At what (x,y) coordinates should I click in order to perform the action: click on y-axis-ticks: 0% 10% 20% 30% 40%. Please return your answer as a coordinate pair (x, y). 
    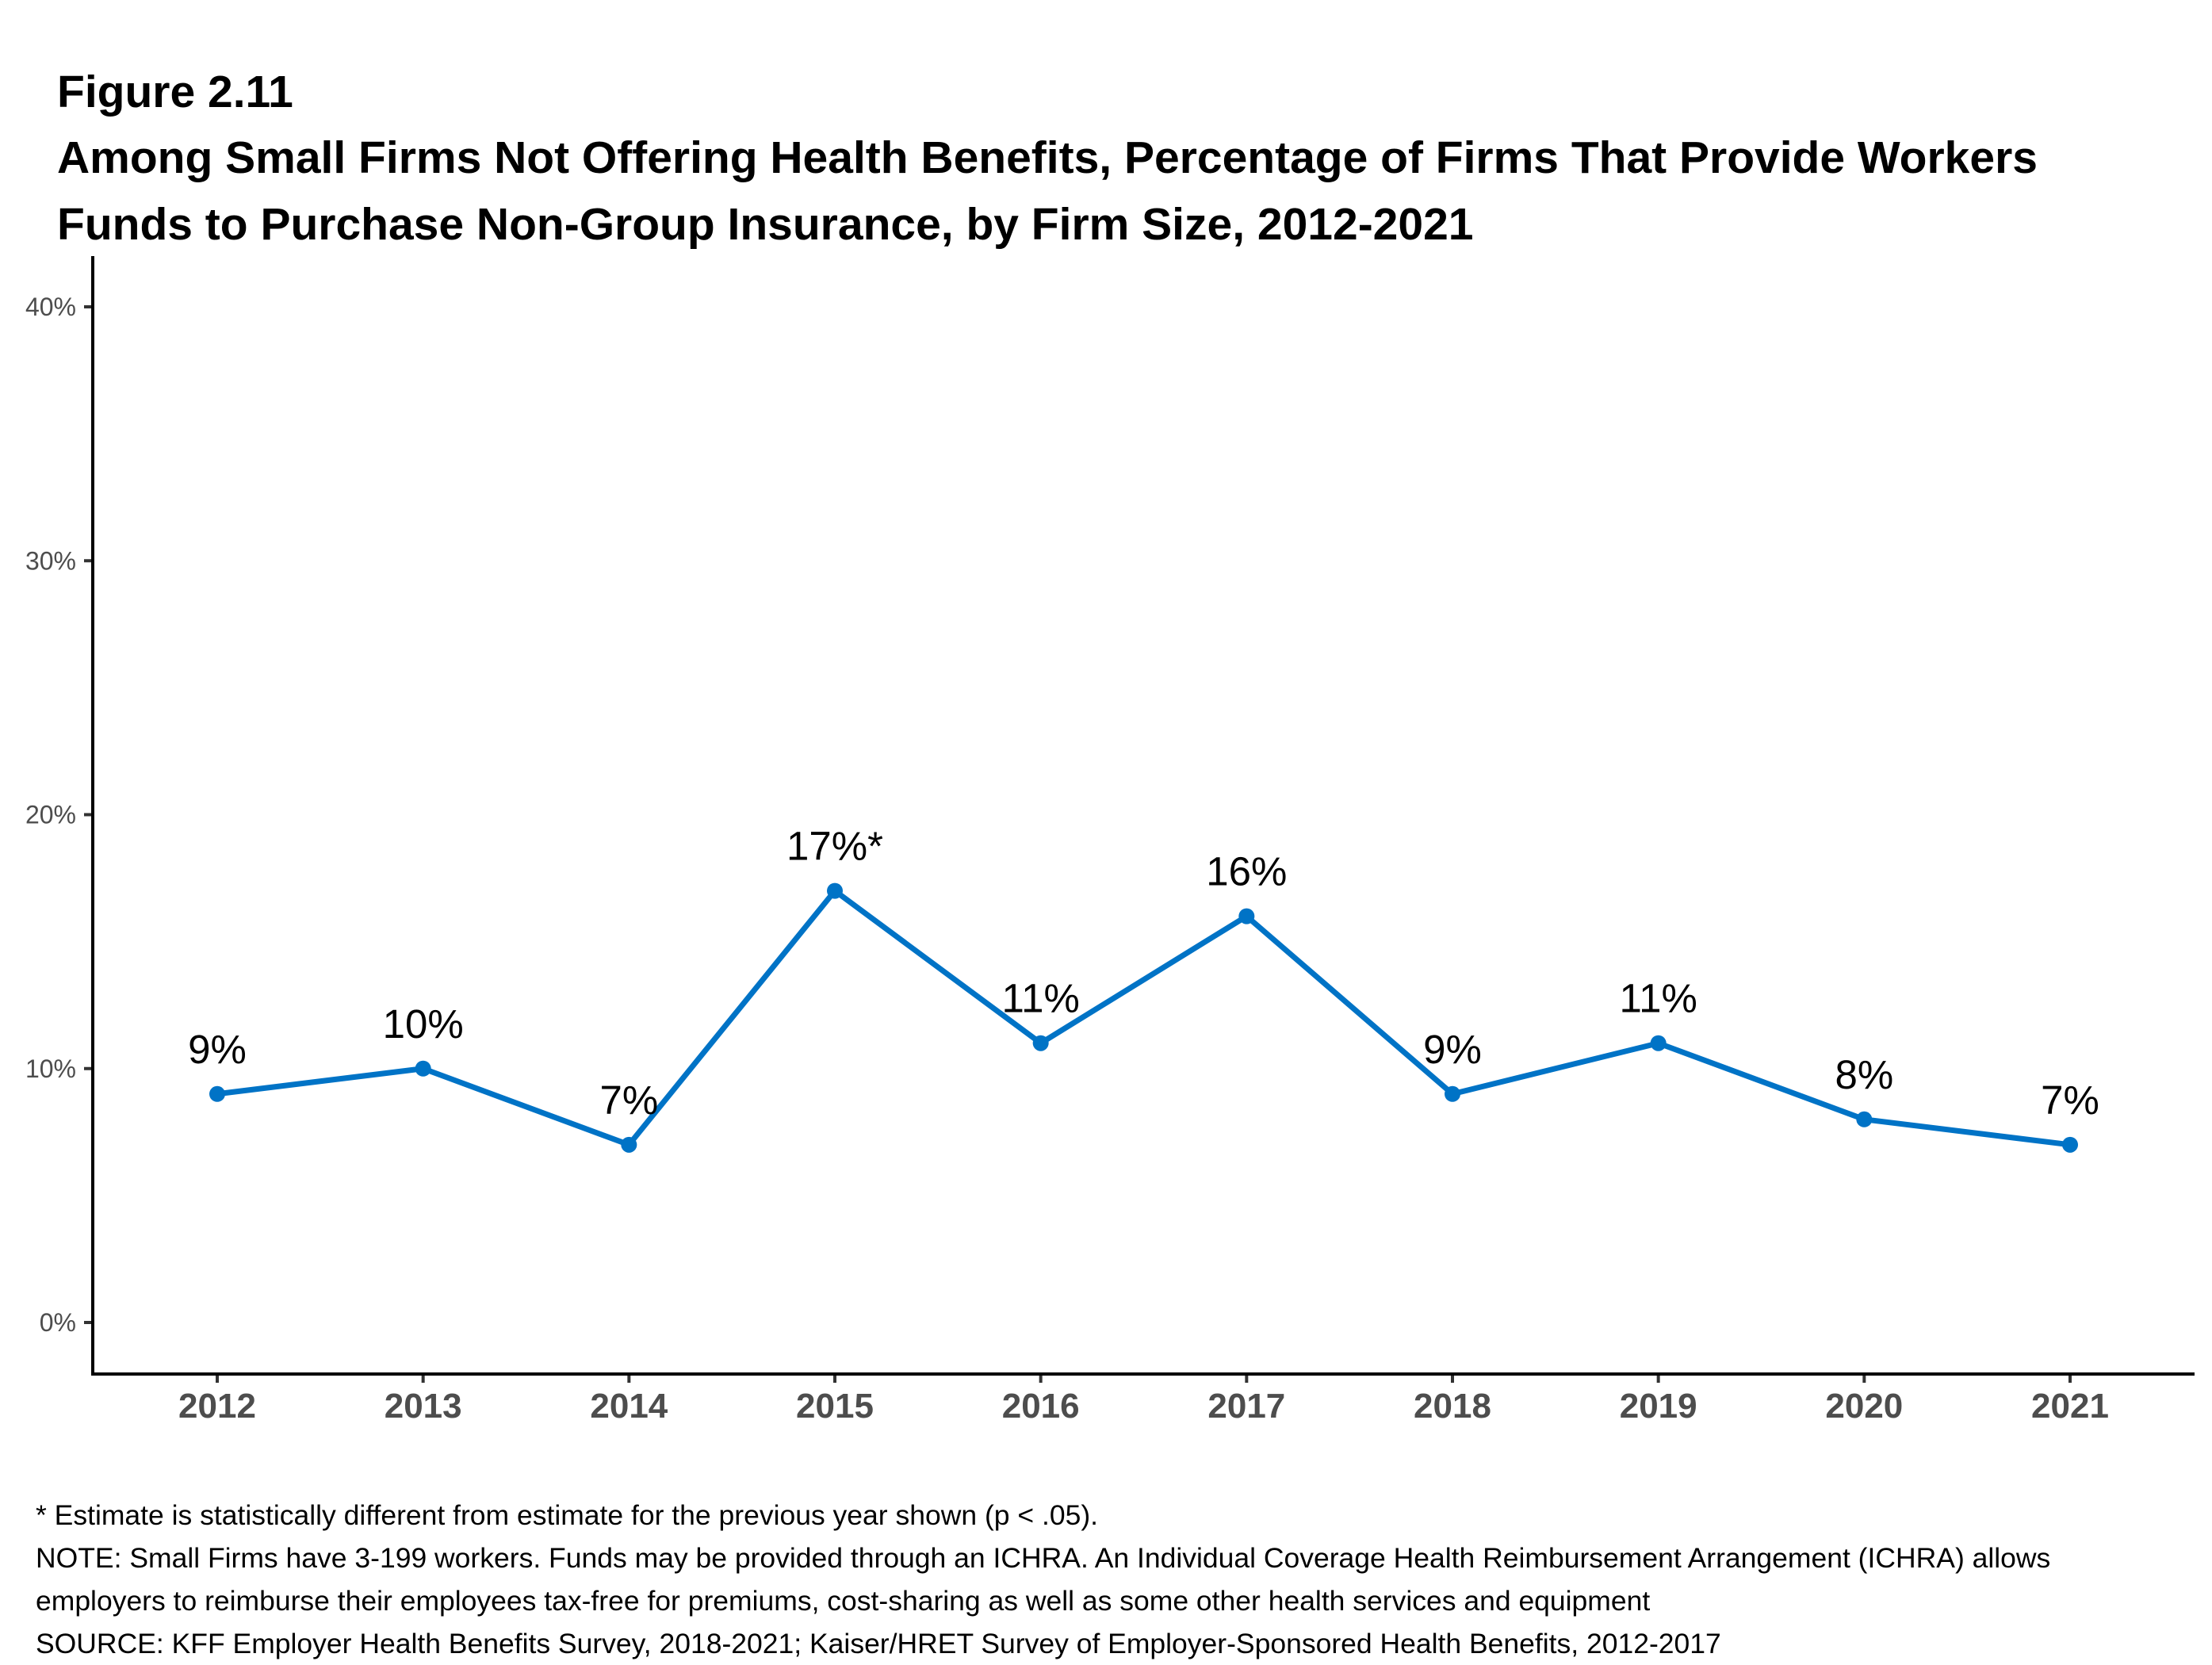
    Looking at the image, I should click on (59, 815).